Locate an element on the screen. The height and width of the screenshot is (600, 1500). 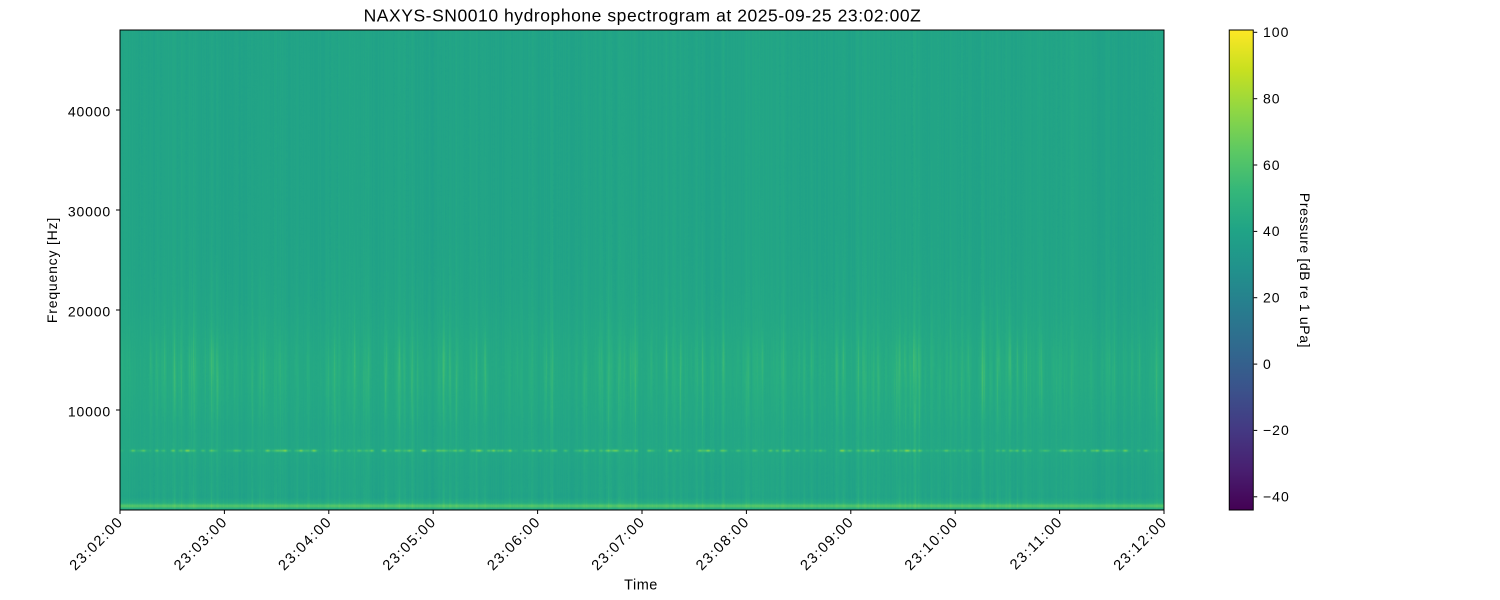
svg-text: 23:09:00 is located at coordinates (828, 544).